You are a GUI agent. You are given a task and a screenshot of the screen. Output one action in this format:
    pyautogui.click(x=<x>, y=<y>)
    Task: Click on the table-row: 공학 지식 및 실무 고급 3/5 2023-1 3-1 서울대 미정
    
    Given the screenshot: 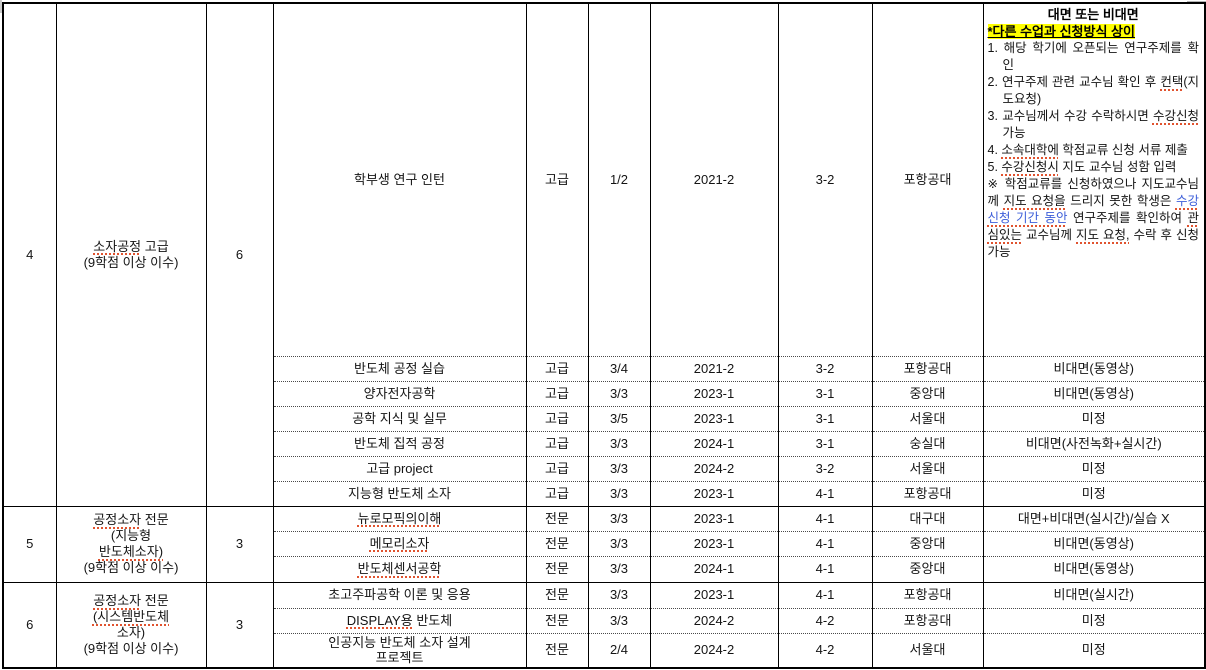 What is the action you would take?
    pyautogui.click(x=604, y=418)
    